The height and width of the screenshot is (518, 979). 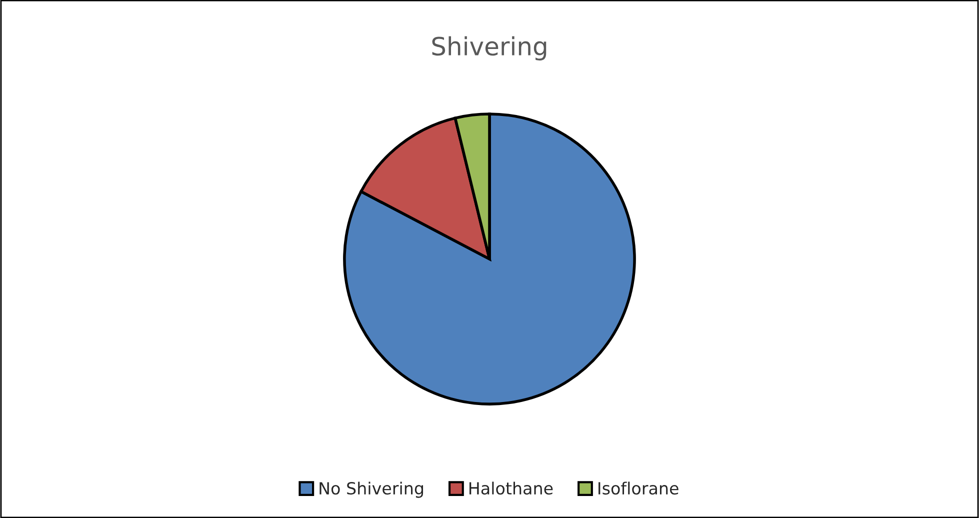 I want to click on legend-label: Halothane, so click(x=511, y=488).